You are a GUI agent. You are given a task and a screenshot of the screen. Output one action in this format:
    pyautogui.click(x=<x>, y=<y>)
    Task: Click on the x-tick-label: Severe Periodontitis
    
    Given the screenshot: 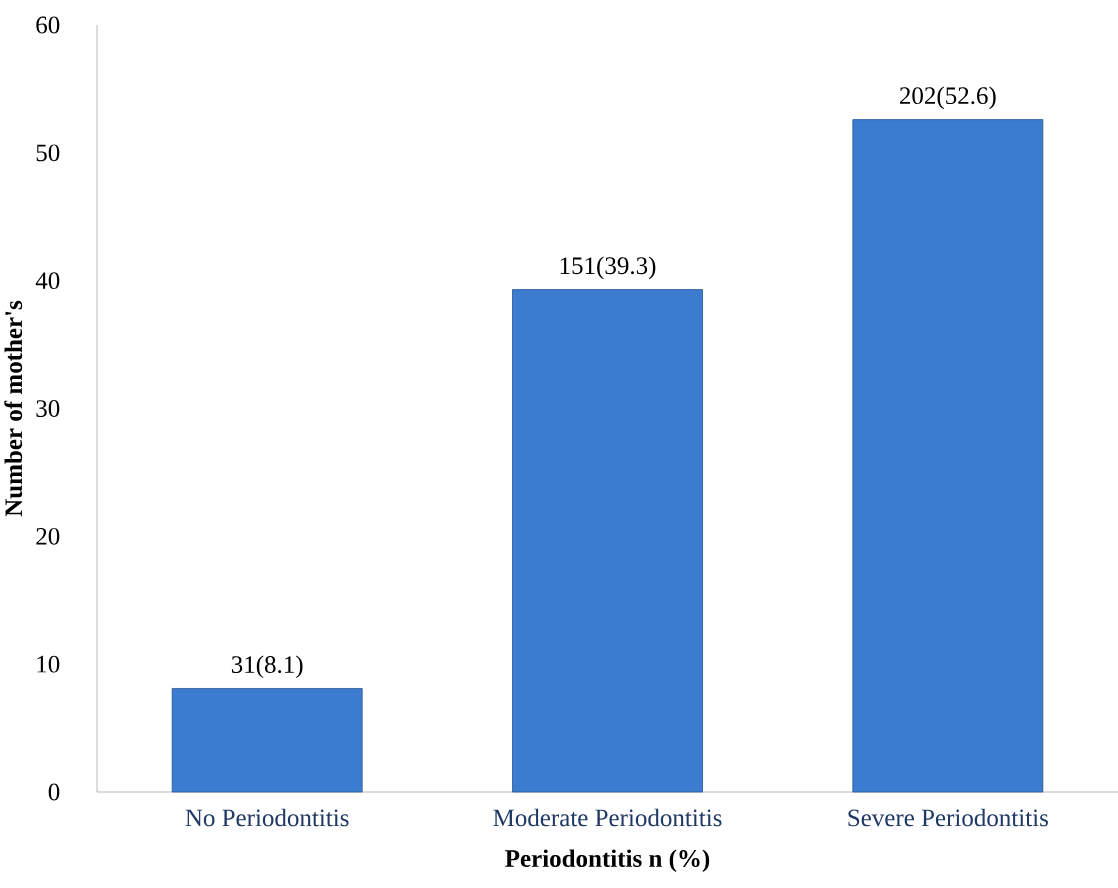 What is the action you would take?
    pyautogui.click(x=948, y=817)
    